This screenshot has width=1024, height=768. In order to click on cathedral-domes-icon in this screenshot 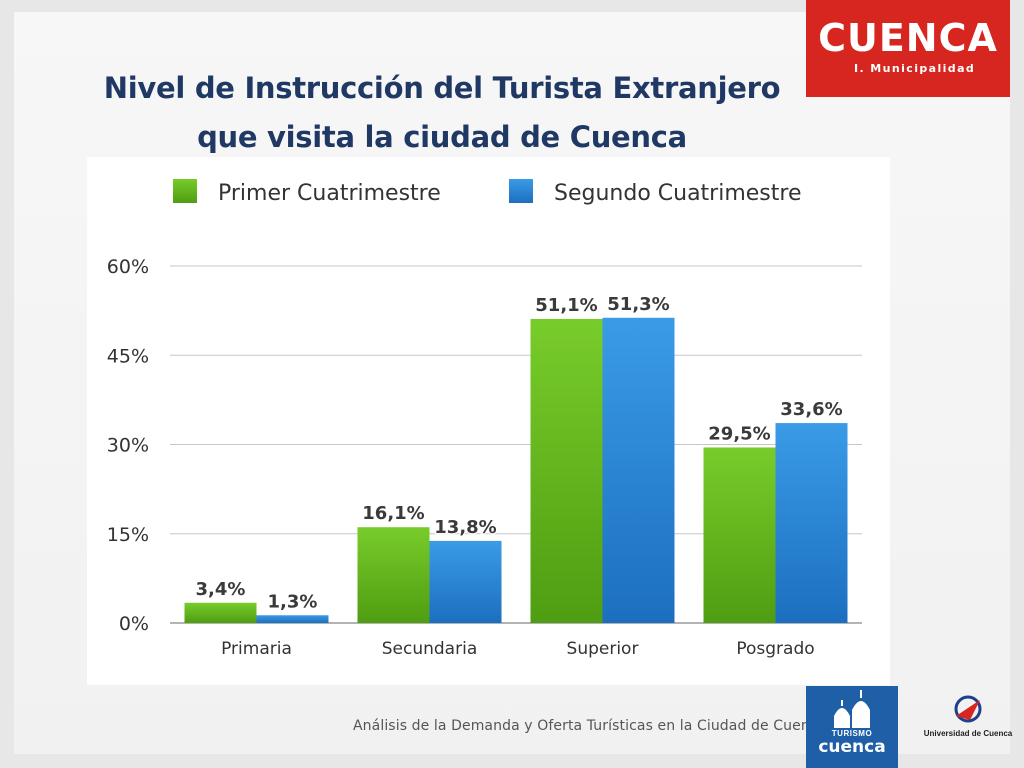, I will do `click(852, 709)`.